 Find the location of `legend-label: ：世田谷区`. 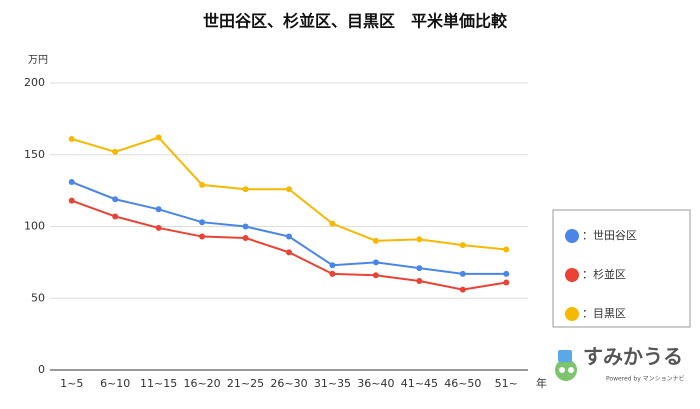

legend-label: ：世田谷区 is located at coordinates (609, 235).